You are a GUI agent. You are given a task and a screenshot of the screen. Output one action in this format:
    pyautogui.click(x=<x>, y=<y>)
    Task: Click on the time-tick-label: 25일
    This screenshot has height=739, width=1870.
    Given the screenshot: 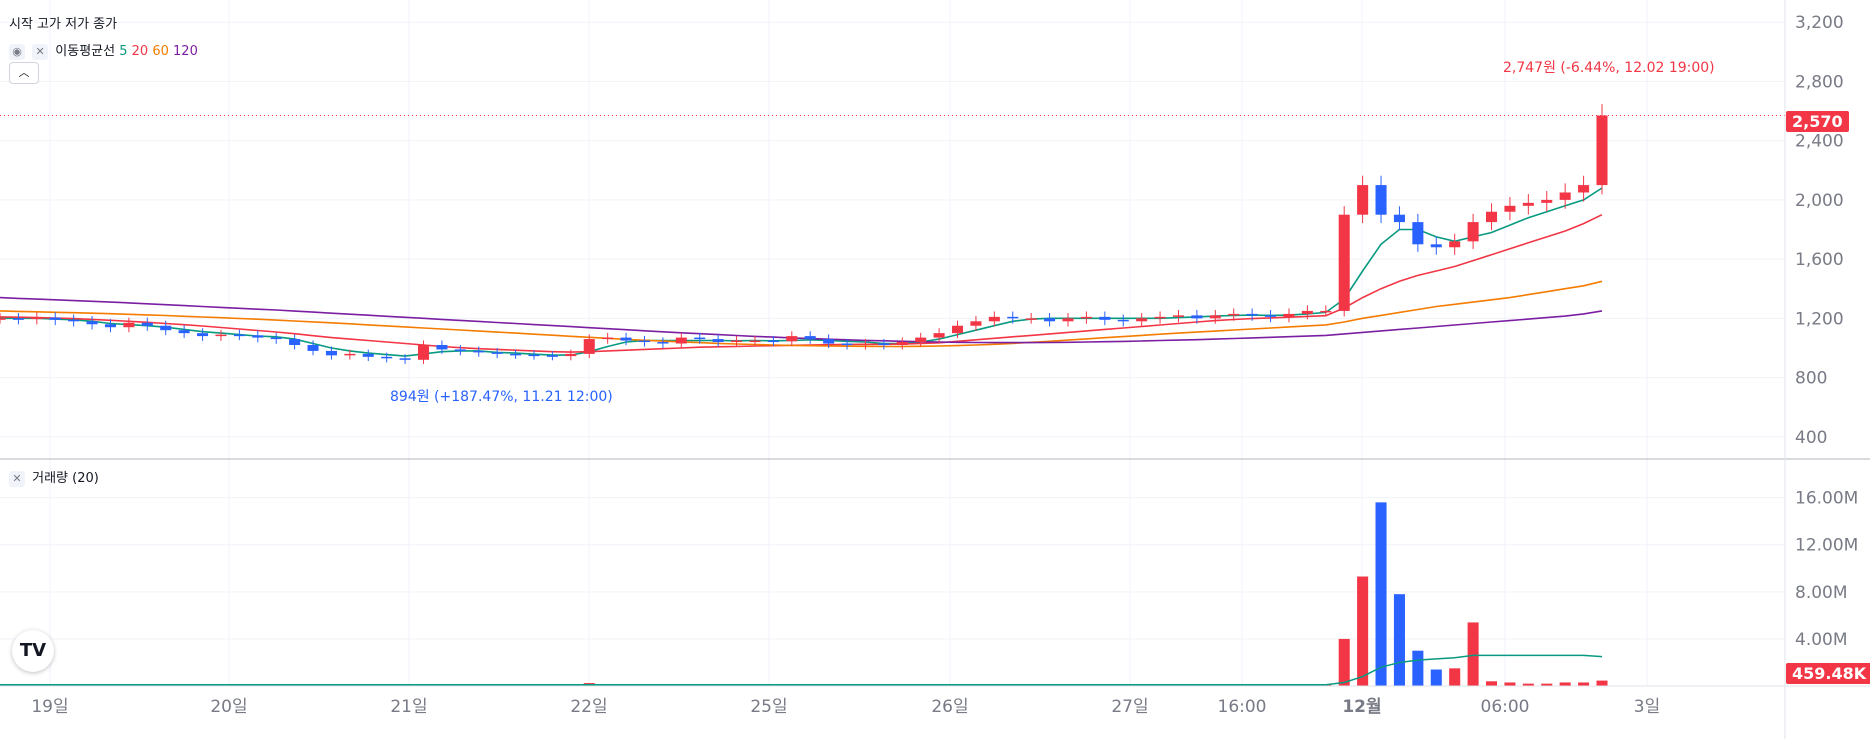 What is the action you would take?
    pyautogui.click(x=768, y=707)
    